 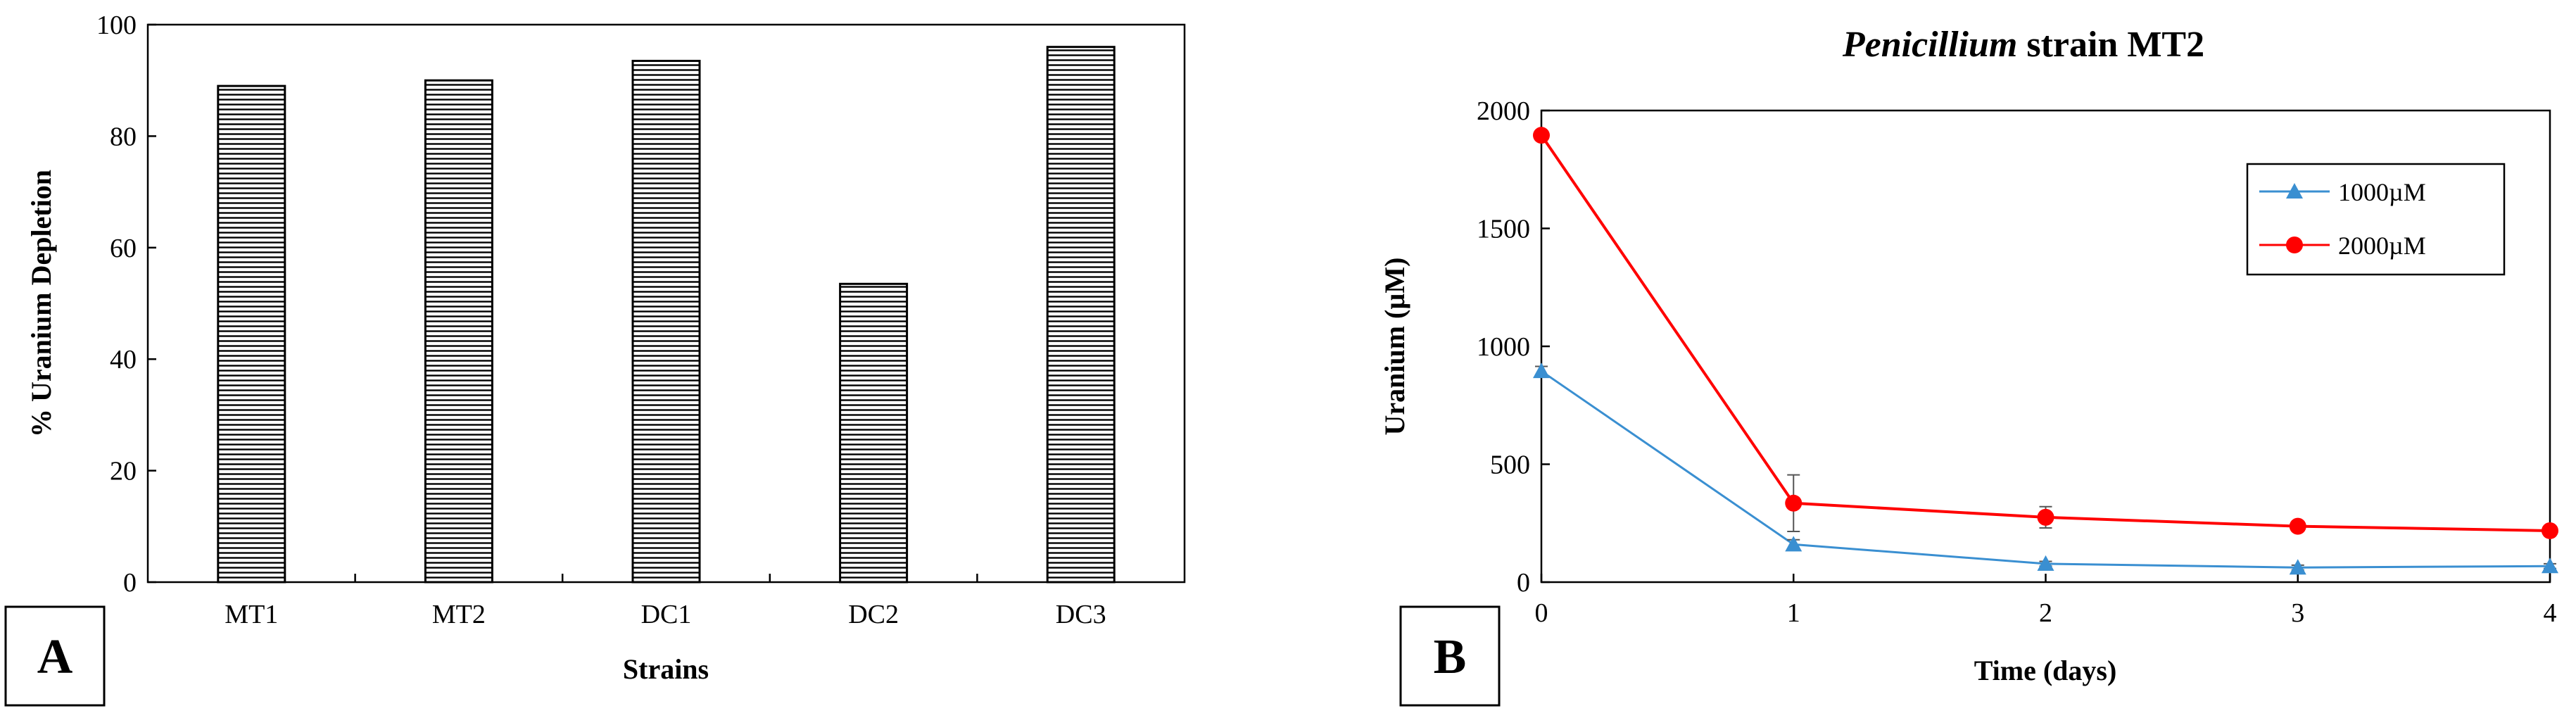 I want to click on panel-b-x-tick-label: 2, so click(x=2045, y=613).